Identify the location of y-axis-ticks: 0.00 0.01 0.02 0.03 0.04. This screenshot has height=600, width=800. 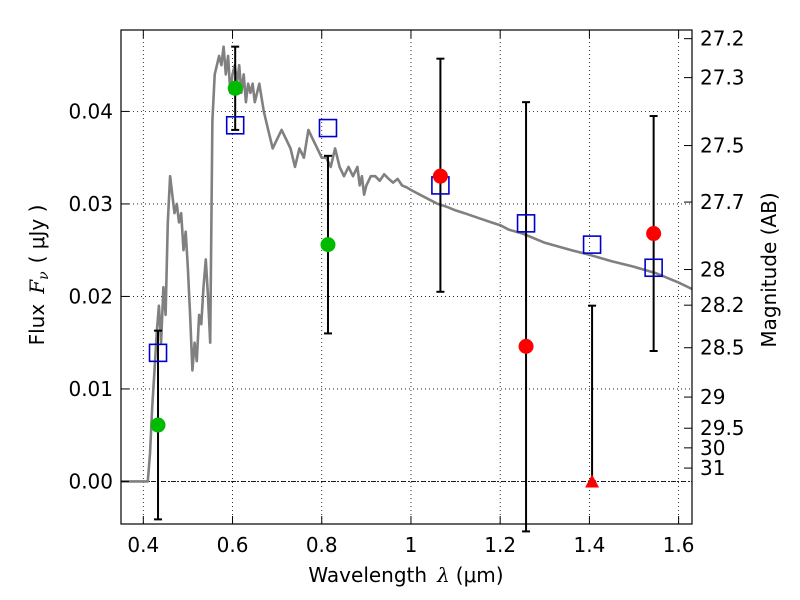
(98, 296).